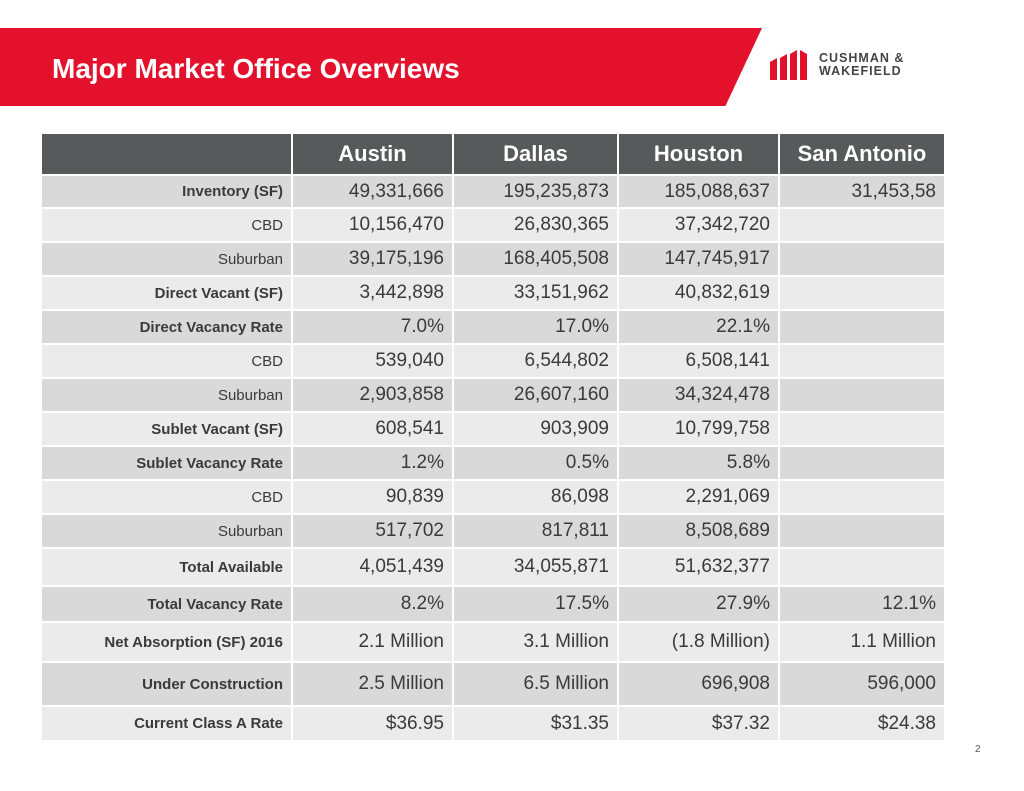 The image size is (1024, 791). I want to click on table-cell: 817,811, so click(536, 530).